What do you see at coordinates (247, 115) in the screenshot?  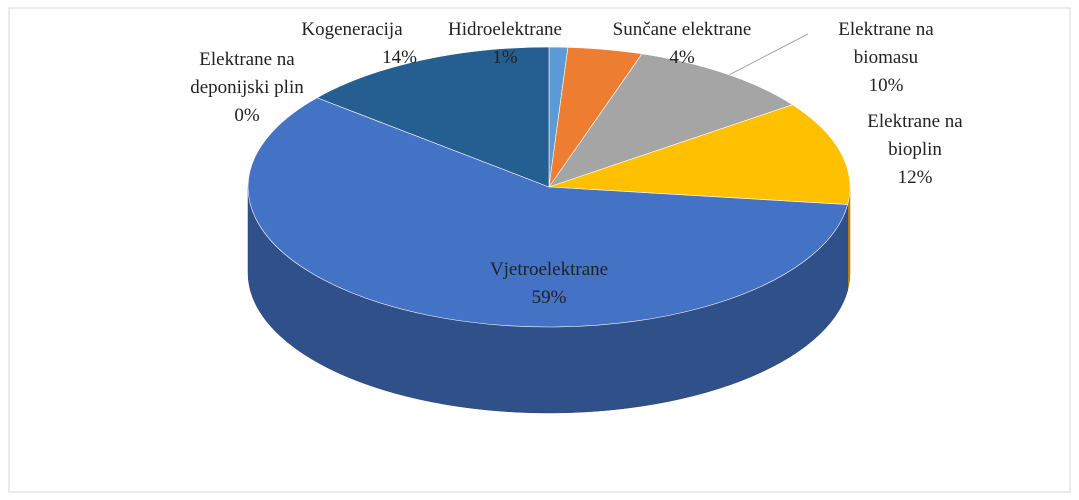 I see `value-label: 0%` at bounding box center [247, 115].